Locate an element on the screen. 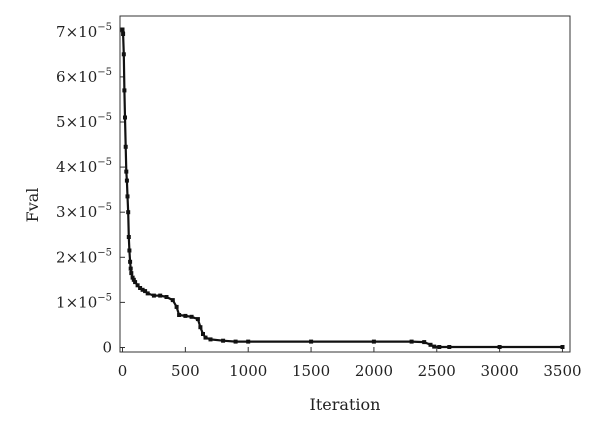 This screenshot has width=600, height=430. x-tick-label: 3500 is located at coordinates (562, 371).